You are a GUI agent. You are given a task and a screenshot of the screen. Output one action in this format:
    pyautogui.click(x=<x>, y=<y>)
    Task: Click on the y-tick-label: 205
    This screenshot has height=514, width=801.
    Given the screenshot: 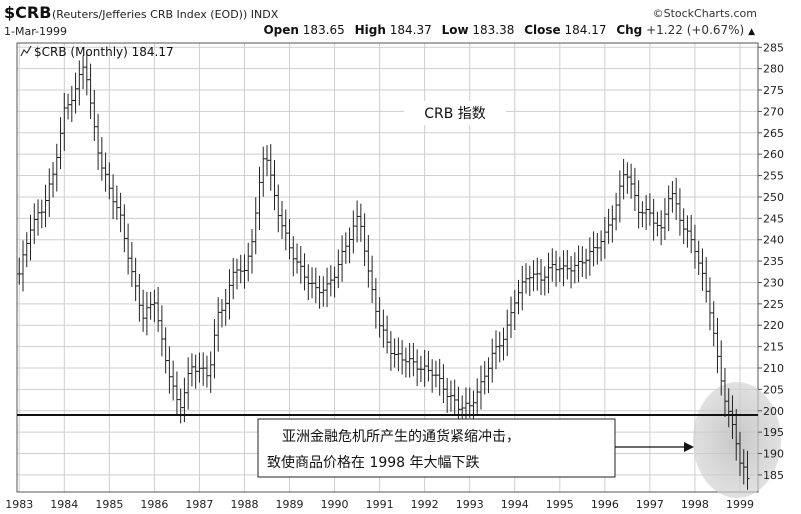 What is the action you would take?
    pyautogui.click(x=773, y=389)
    